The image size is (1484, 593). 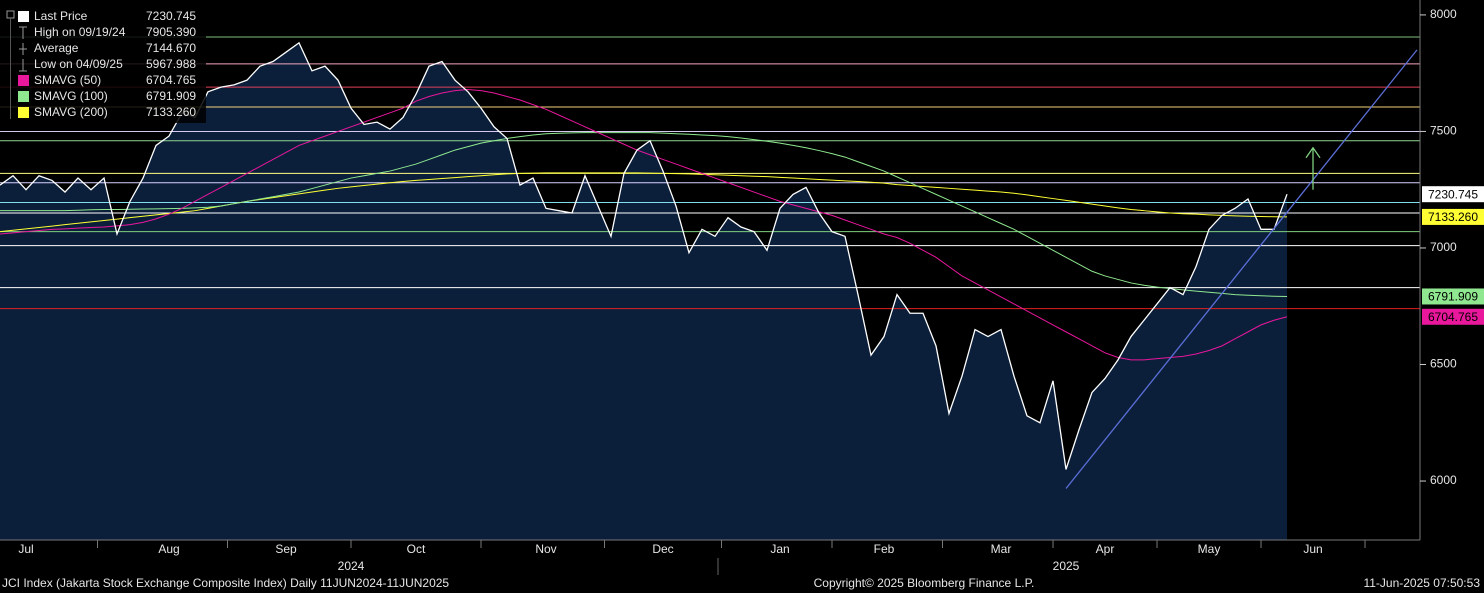 What do you see at coordinates (171, 32) in the screenshot?
I see `legend-value: 7905.390` at bounding box center [171, 32].